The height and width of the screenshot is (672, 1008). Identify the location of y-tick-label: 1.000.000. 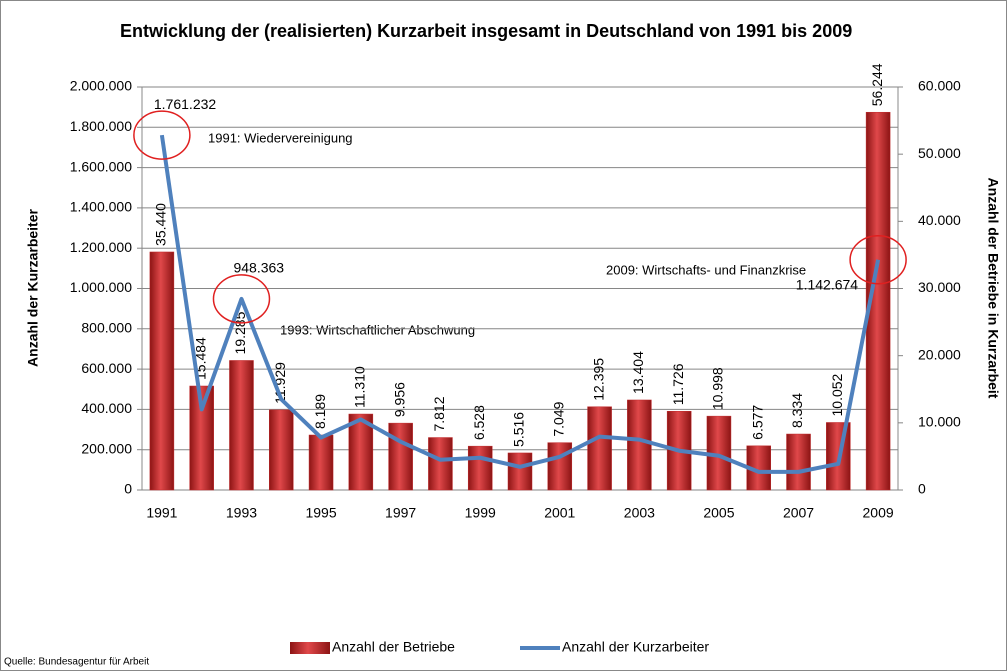
(101, 287).